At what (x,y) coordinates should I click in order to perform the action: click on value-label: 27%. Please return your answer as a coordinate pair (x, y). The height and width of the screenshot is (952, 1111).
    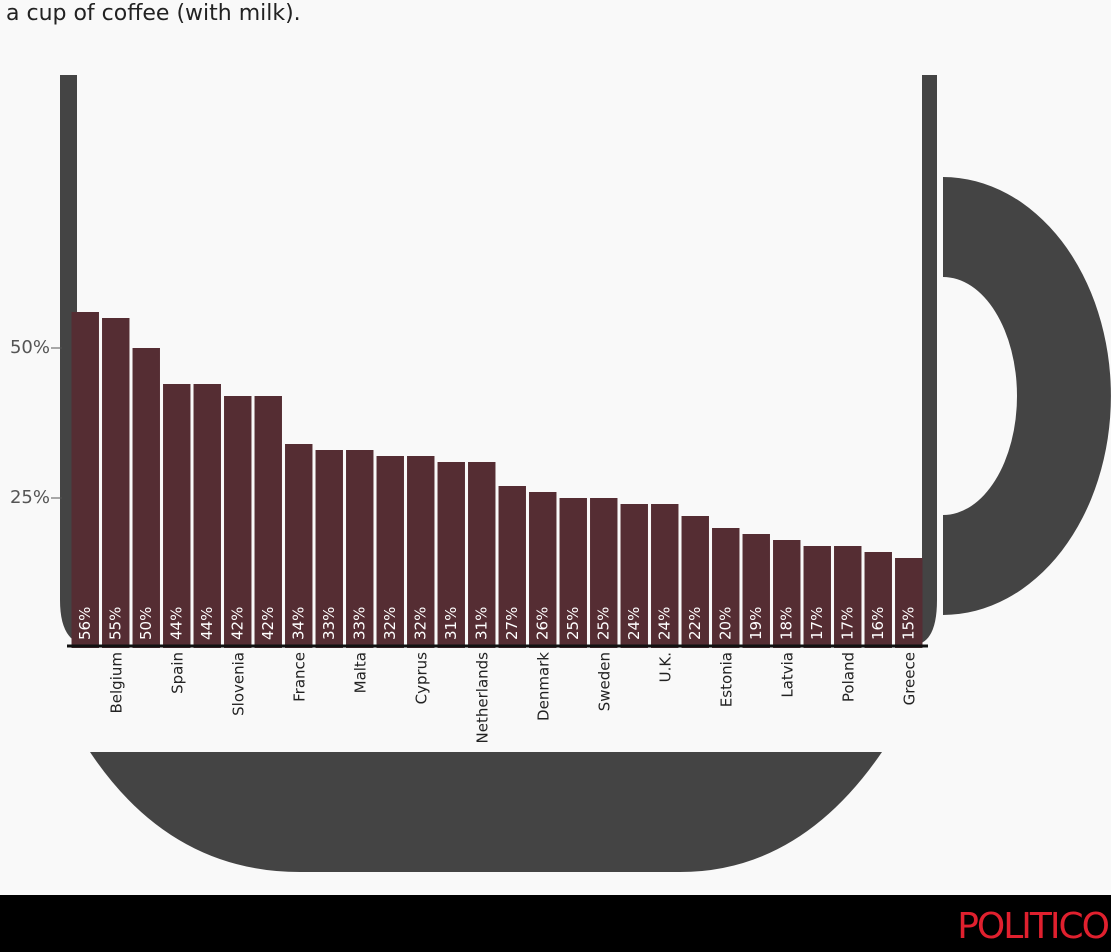
    Looking at the image, I should click on (512, 623).